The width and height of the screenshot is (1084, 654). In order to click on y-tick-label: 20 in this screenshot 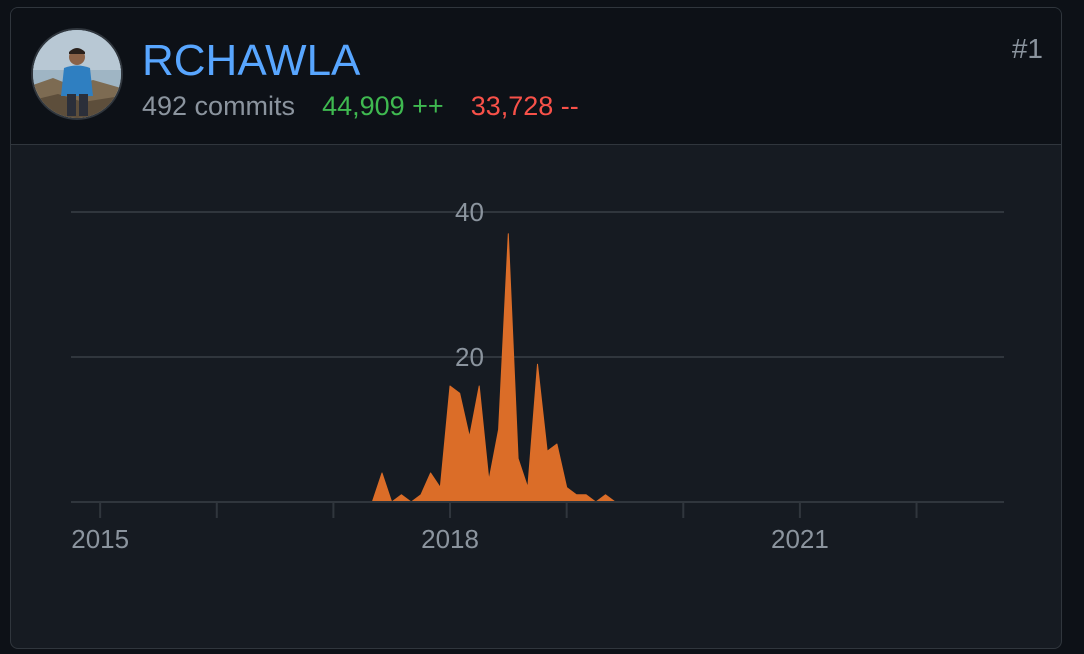, I will do `click(469, 357)`.